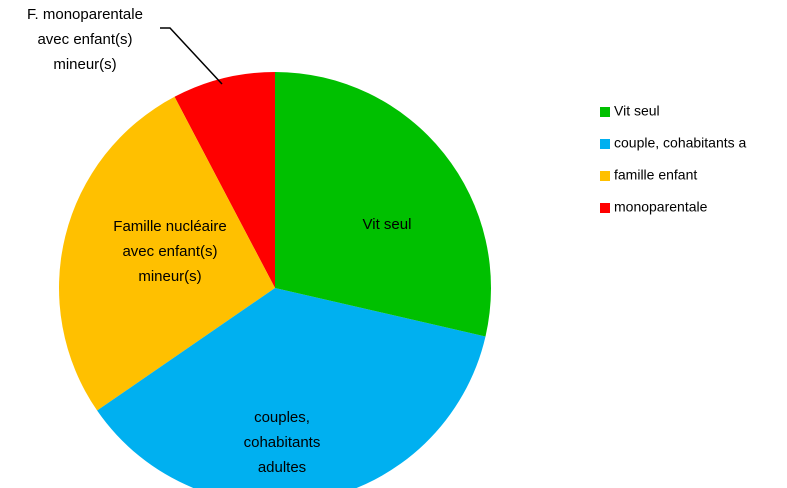 The width and height of the screenshot is (787, 488). I want to click on slice-label-line: adultes, so click(282, 467).